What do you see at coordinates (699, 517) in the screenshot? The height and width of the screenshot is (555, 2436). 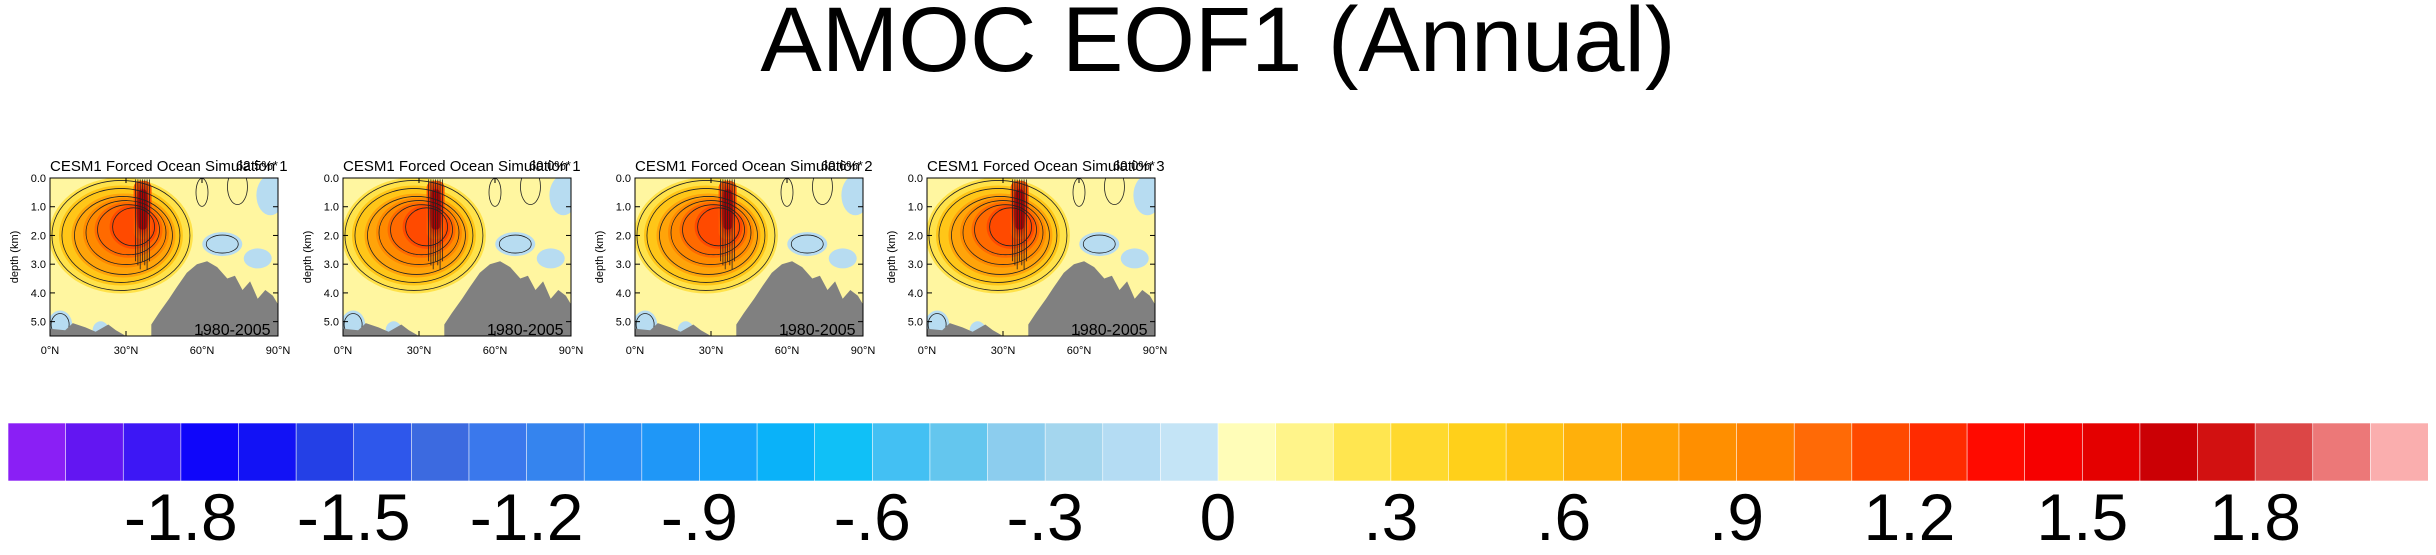 I see `colorbar-label: -.9` at bounding box center [699, 517].